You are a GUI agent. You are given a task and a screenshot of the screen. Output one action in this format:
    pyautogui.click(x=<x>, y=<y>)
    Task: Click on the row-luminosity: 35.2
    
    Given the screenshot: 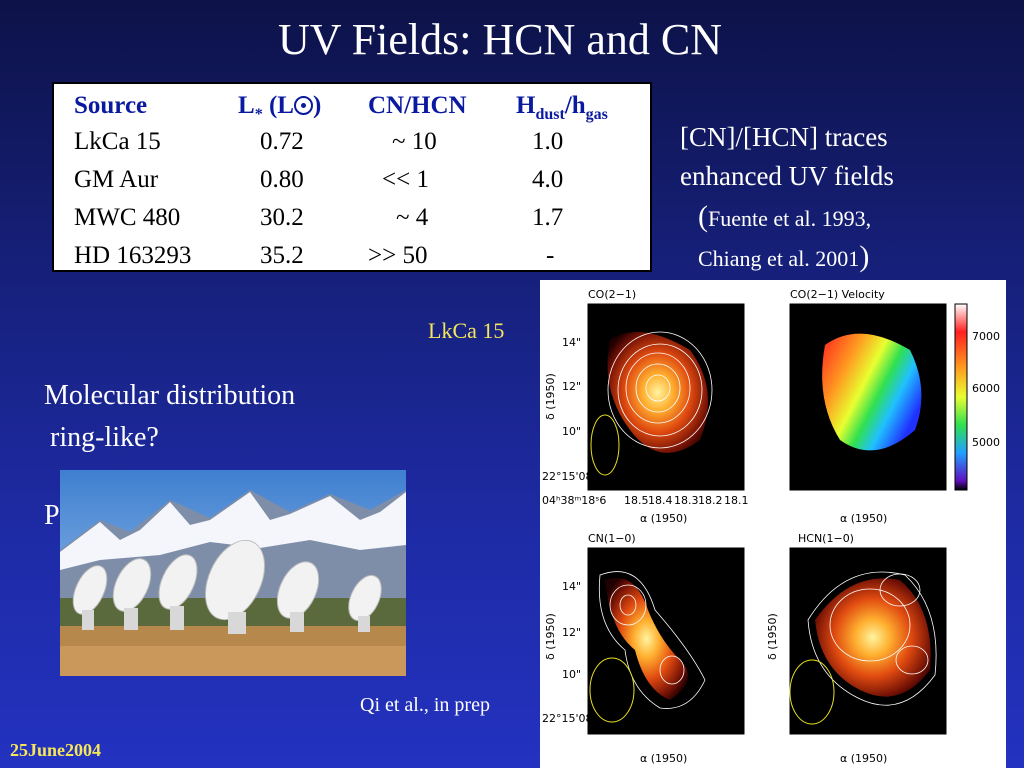 What is the action you would take?
    pyautogui.click(x=282, y=255)
    